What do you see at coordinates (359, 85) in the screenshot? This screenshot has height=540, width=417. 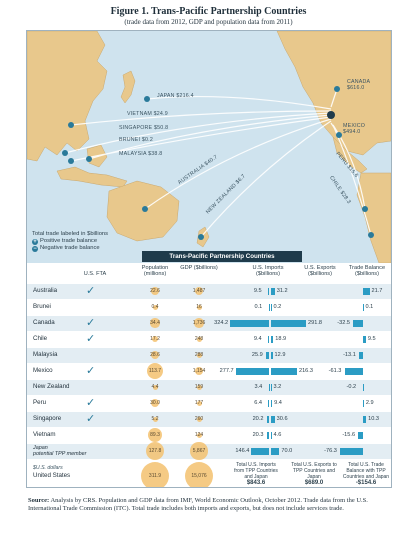 I see `map-label-canada: CANADA $616.0` at bounding box center [359, 85].